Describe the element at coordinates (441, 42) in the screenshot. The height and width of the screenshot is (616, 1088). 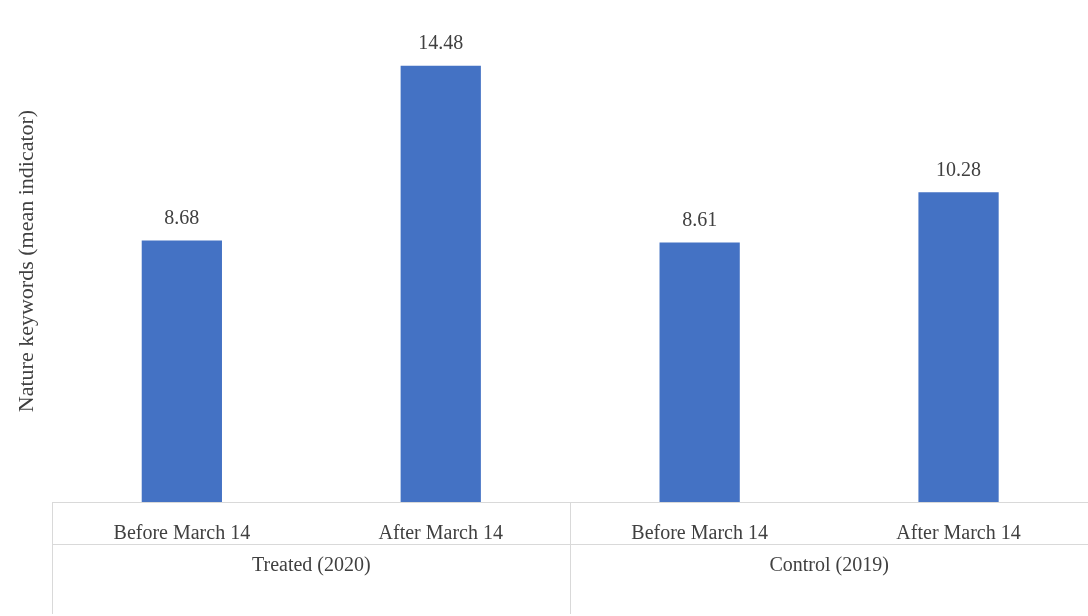
I see `data-label: 14.48` at that location.